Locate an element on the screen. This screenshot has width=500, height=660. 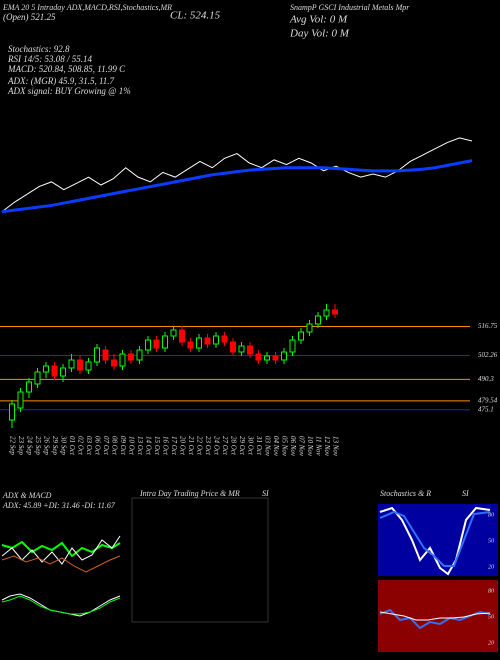
x-tick-label: 16 Oct is located at coordinates (165, 446).